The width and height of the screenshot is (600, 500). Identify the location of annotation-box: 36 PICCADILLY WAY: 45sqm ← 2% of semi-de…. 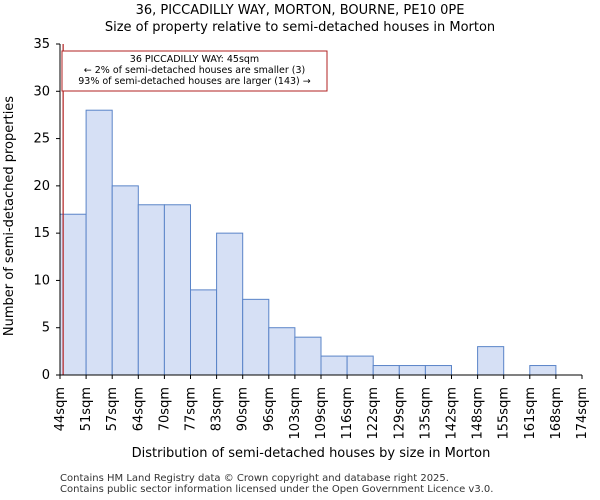
(194, 71).